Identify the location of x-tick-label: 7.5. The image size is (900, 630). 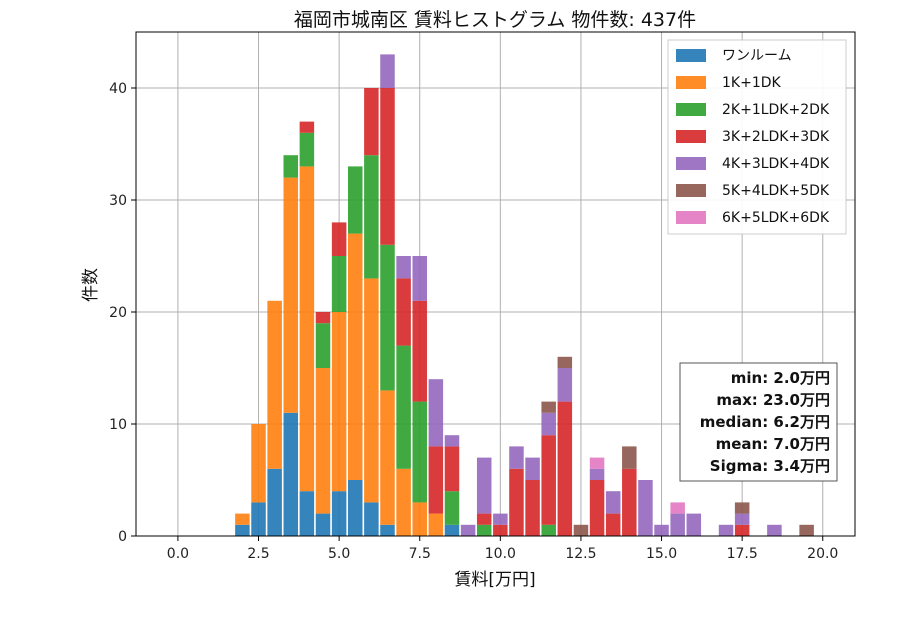
(420, 554).